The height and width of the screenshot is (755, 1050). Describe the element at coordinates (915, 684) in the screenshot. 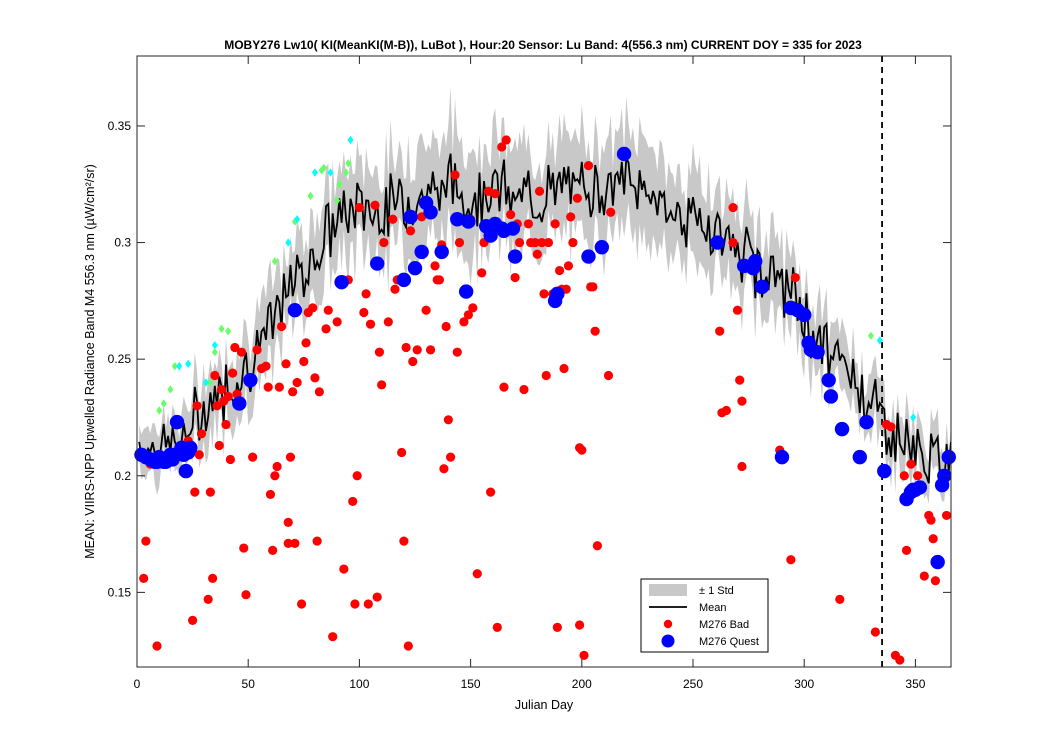

I see `x-tick-label: 350` at that location.